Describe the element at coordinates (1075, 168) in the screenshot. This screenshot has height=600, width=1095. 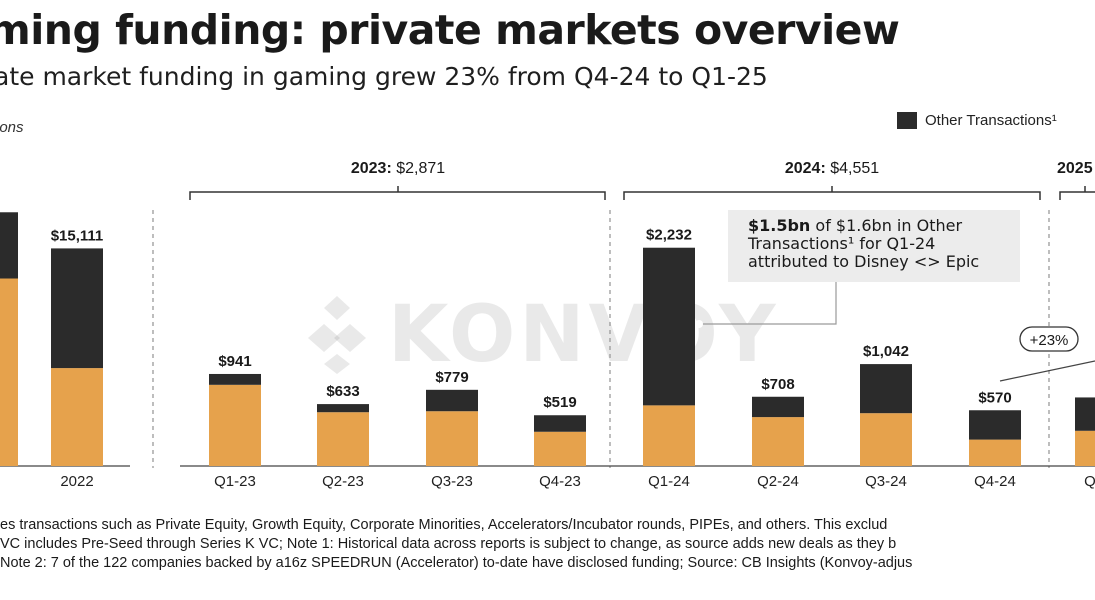
I see `group-label-3: 2025` at that location.